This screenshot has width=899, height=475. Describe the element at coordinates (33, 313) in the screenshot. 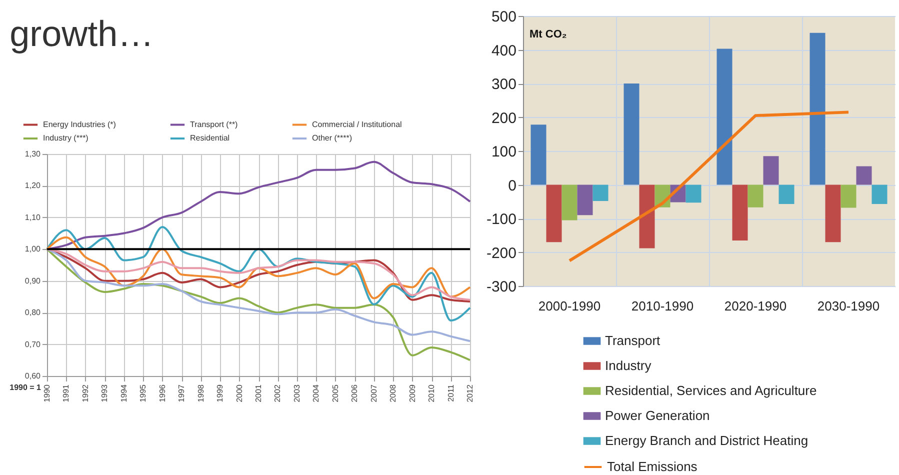

I see `y-tick-label: 0,80` at that location.